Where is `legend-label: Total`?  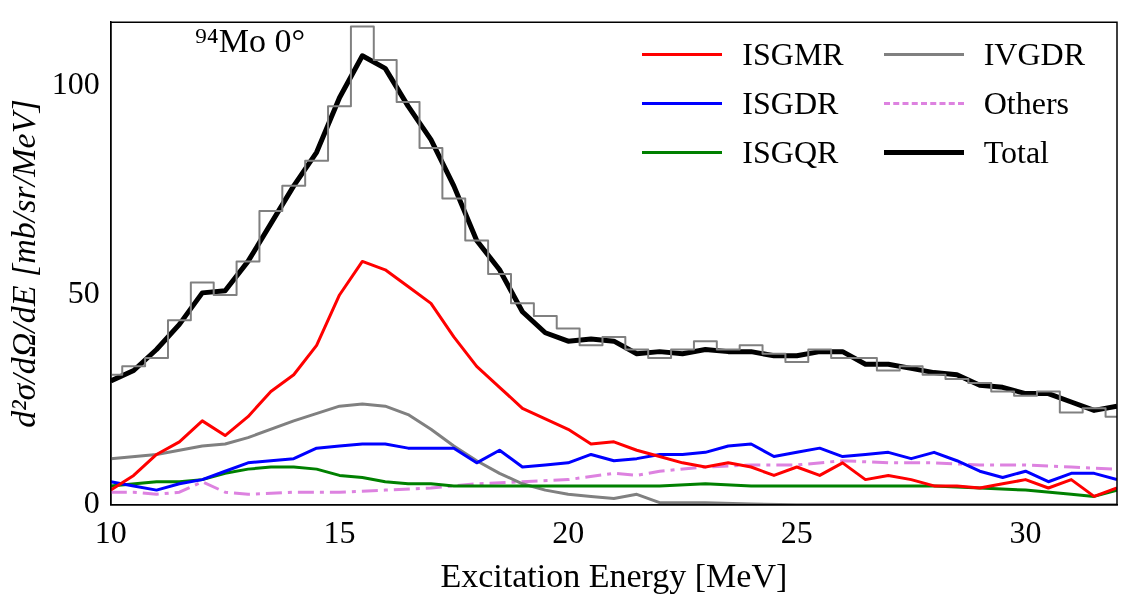 legend-label: Total is located at coordinates (1016, 152).